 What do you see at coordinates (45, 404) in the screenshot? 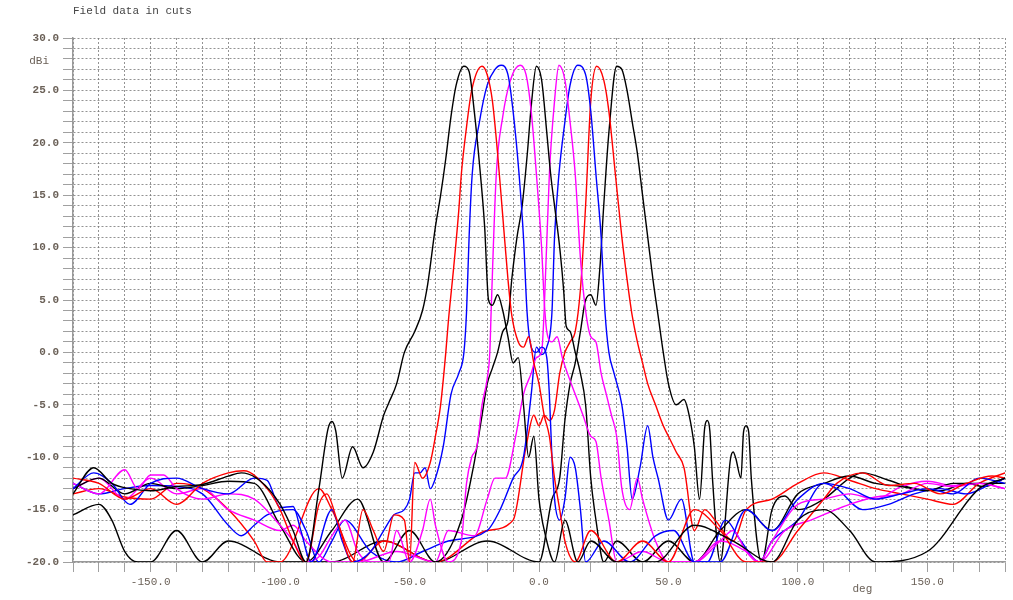
I see `y-tick-label: -5.0` at bounding box center [45, 404].